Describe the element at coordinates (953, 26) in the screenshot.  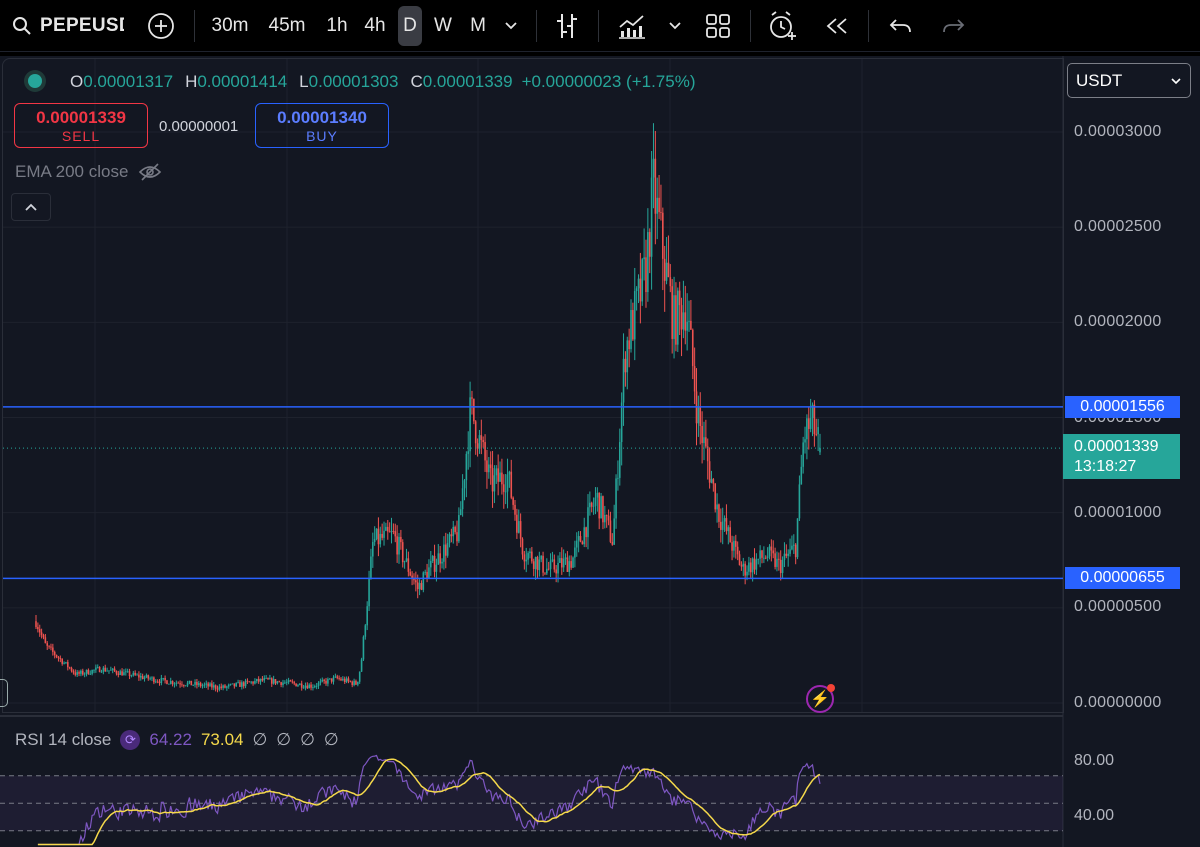
I see `redo-button` at that location.